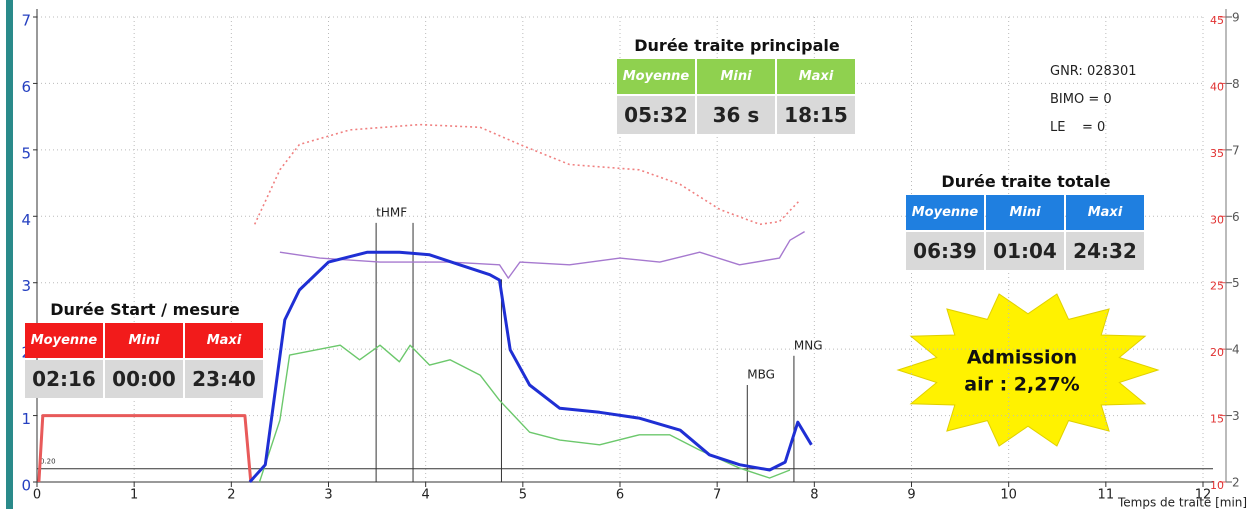 The width and height of the screenshot is (1250, 509). Describe the element at coordinates (26, 486) in the screenshot. I see `y-tick-label: 0` at that location.